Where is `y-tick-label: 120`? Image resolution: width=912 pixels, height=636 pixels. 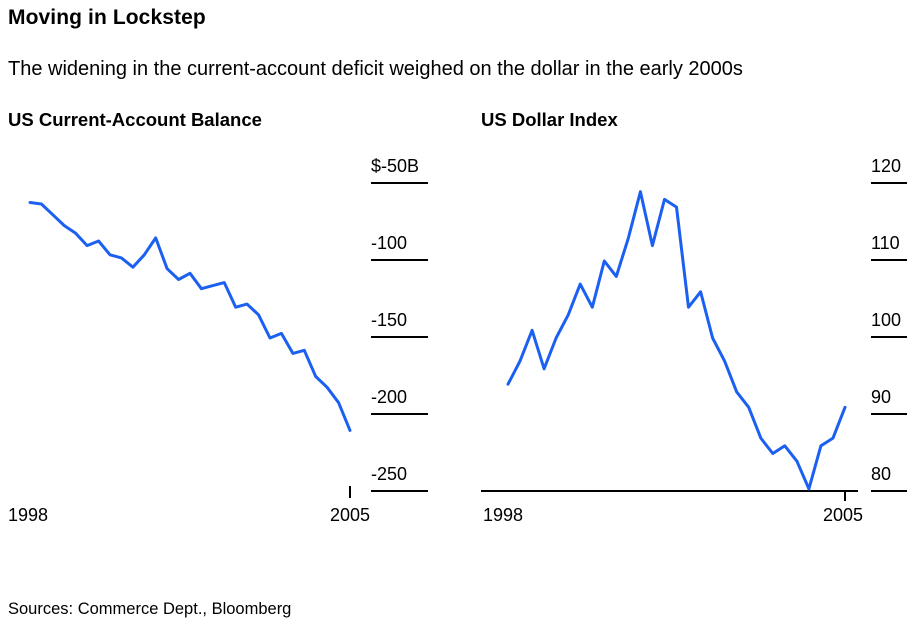
y-tick-label: 120 is located at coordinates (889, 169).